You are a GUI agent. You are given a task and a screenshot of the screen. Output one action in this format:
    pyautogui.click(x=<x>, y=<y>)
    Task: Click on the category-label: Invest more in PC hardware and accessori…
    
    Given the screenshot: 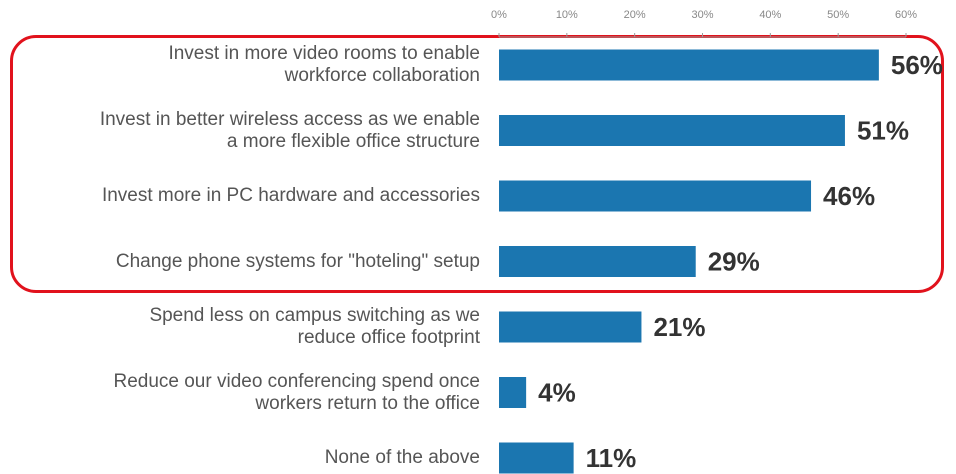 What is the action you would take?
    pyautogui.click(x=290, y=195)
    